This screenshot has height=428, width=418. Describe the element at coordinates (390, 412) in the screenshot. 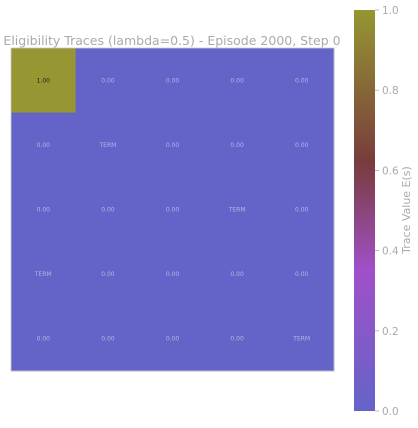

I see `colorbar-tick-label: 0.0` at that location.